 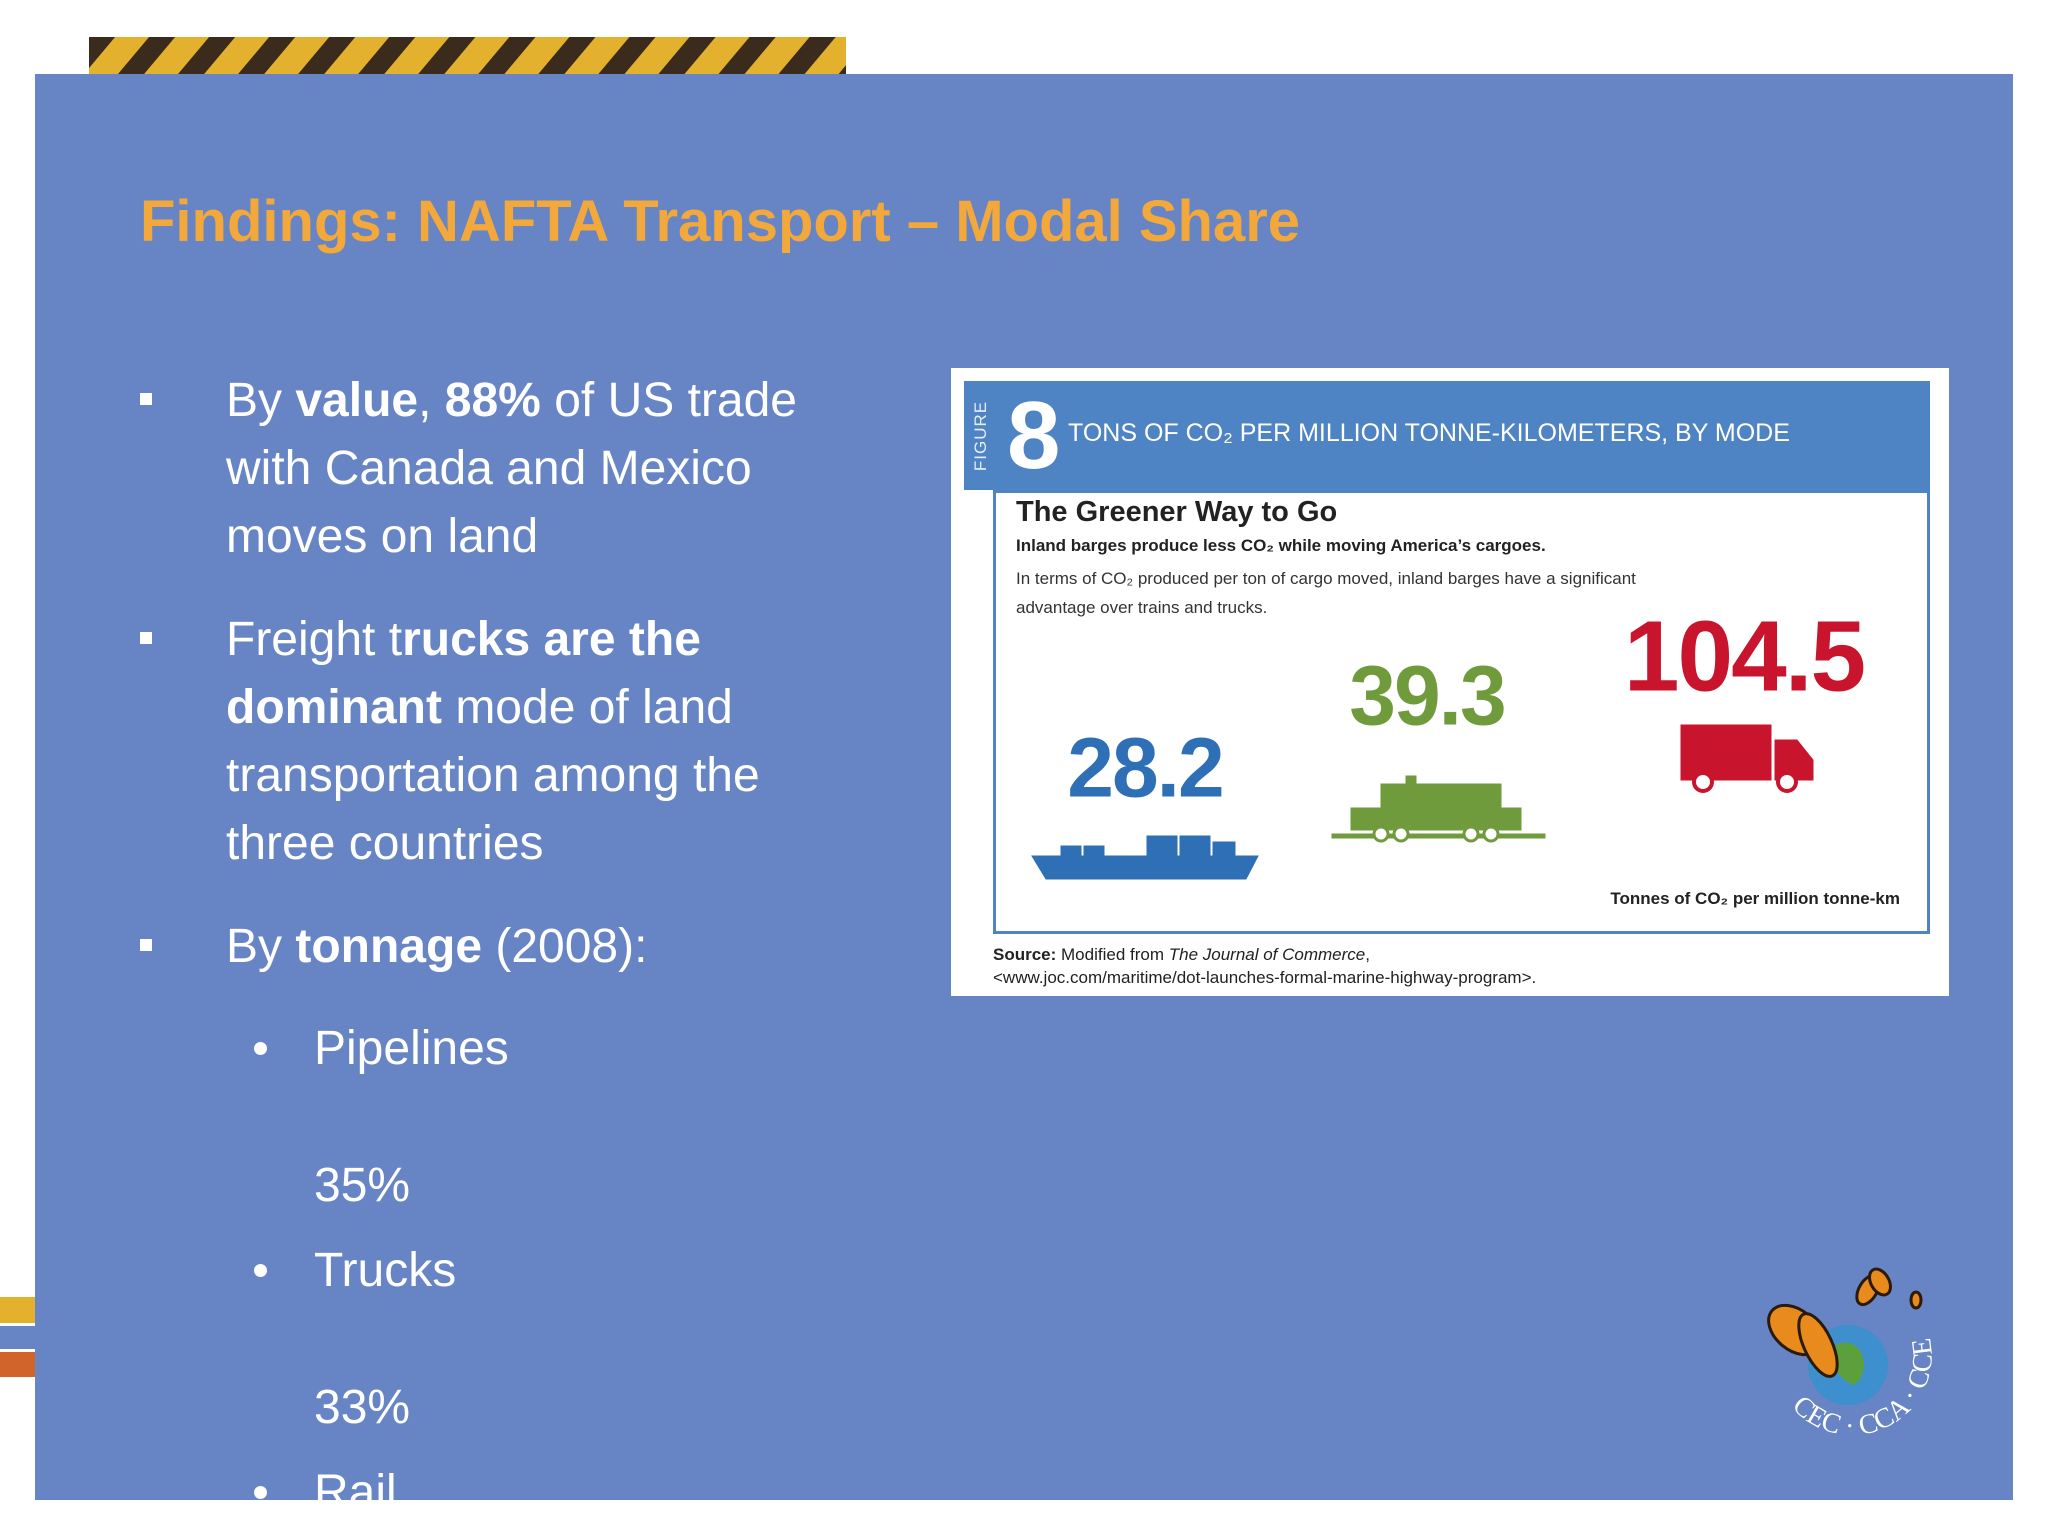 I want to click on logo: CEC · CCA · CCE, so click(x=1853, y=1354).